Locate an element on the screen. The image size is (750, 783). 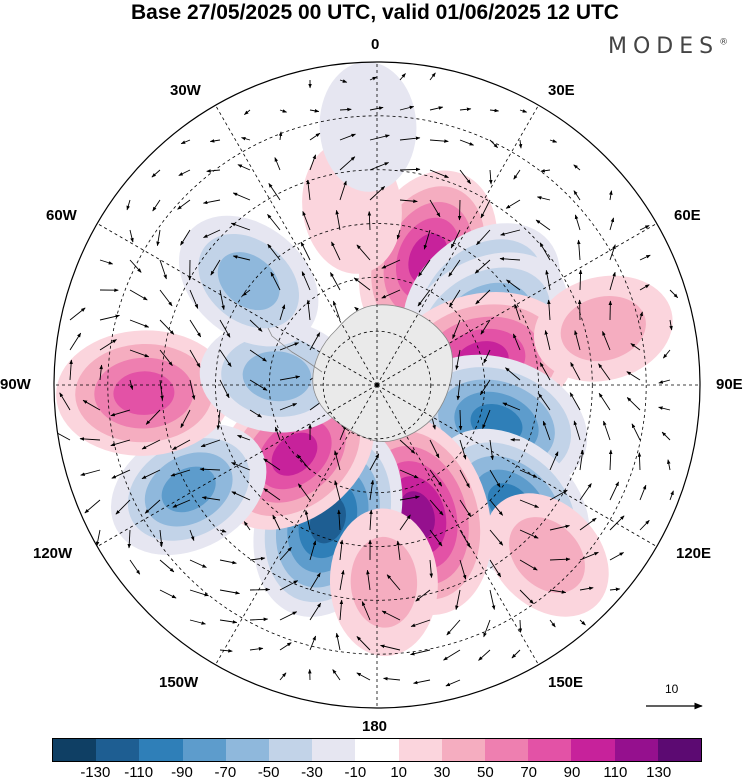
south-pole-marker is located at coordinates (377, 385).